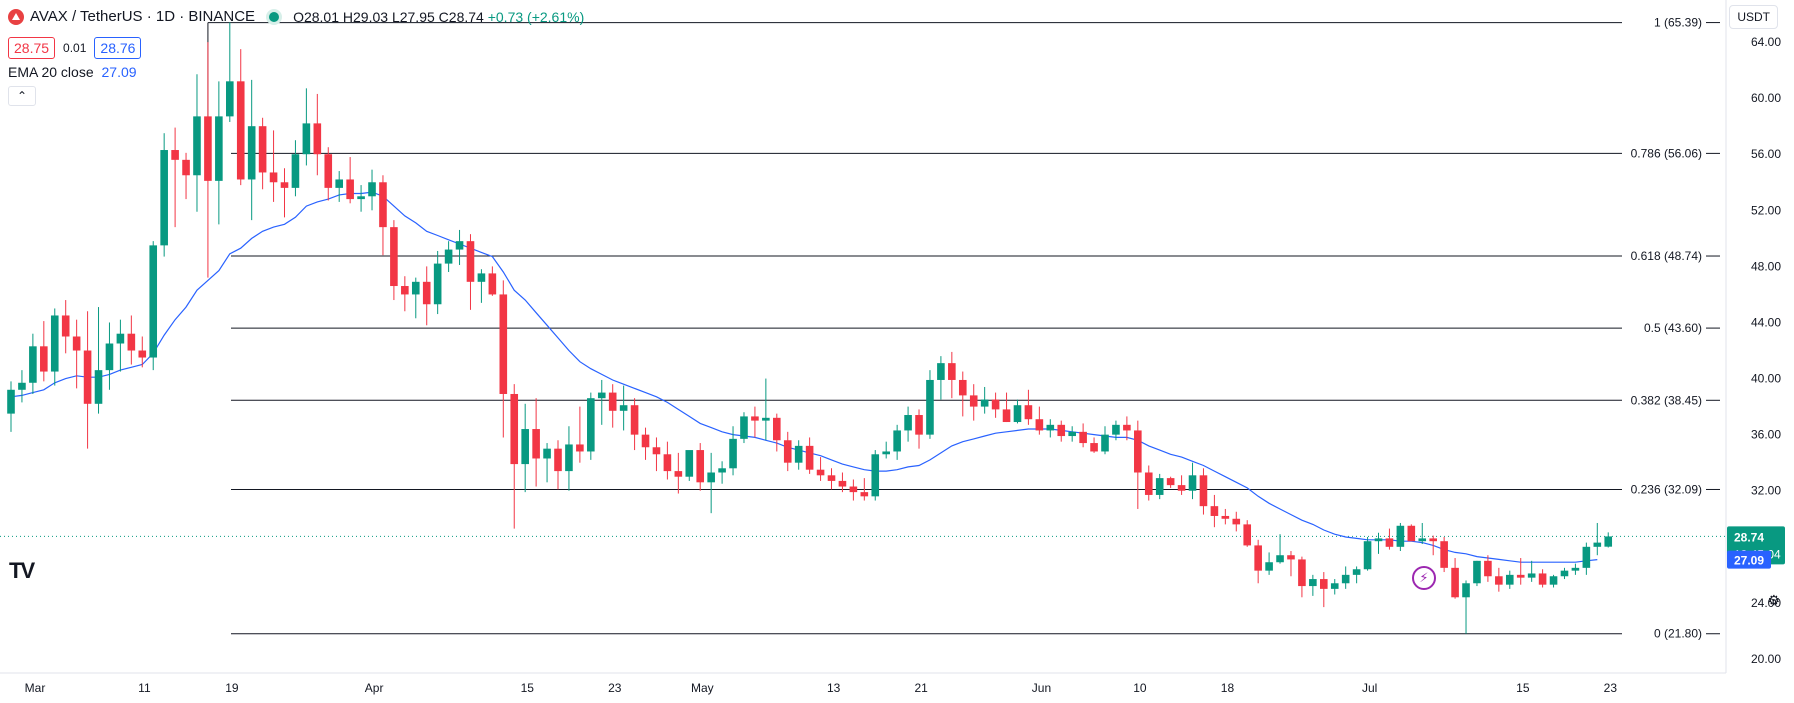 This screenshot has height=703, width=1794. I want to click on fib-level-label: 0.5 (43.60), so click(1673, 328).